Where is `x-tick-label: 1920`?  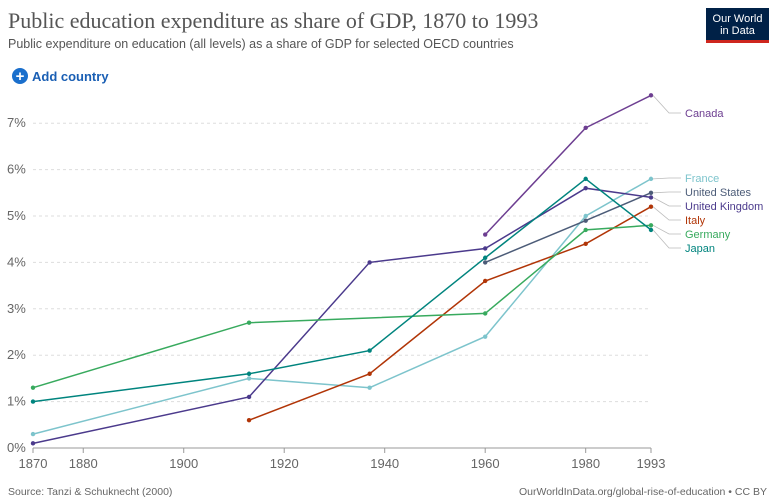 x-tick-label: 1920 is located at coordinates (284, 463).